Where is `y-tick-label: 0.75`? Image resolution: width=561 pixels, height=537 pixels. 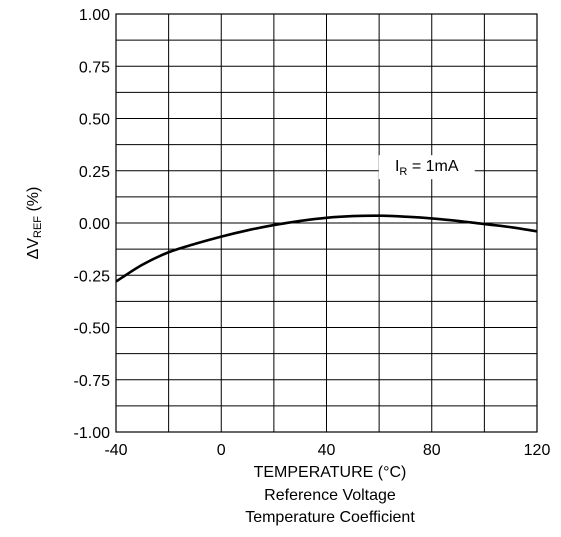
y-tick-label: 0.75 is located at coordinates (94, 67).